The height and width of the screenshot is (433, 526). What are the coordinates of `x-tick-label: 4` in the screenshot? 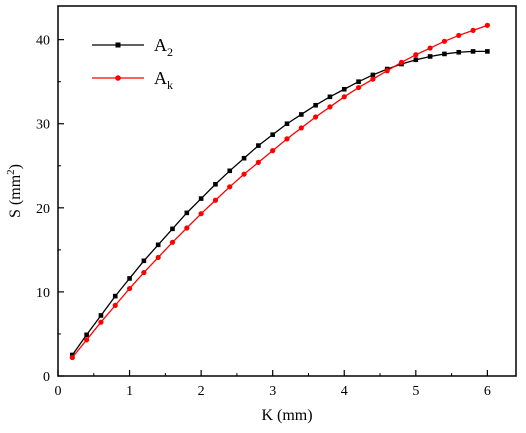 It's located at (344, 391).